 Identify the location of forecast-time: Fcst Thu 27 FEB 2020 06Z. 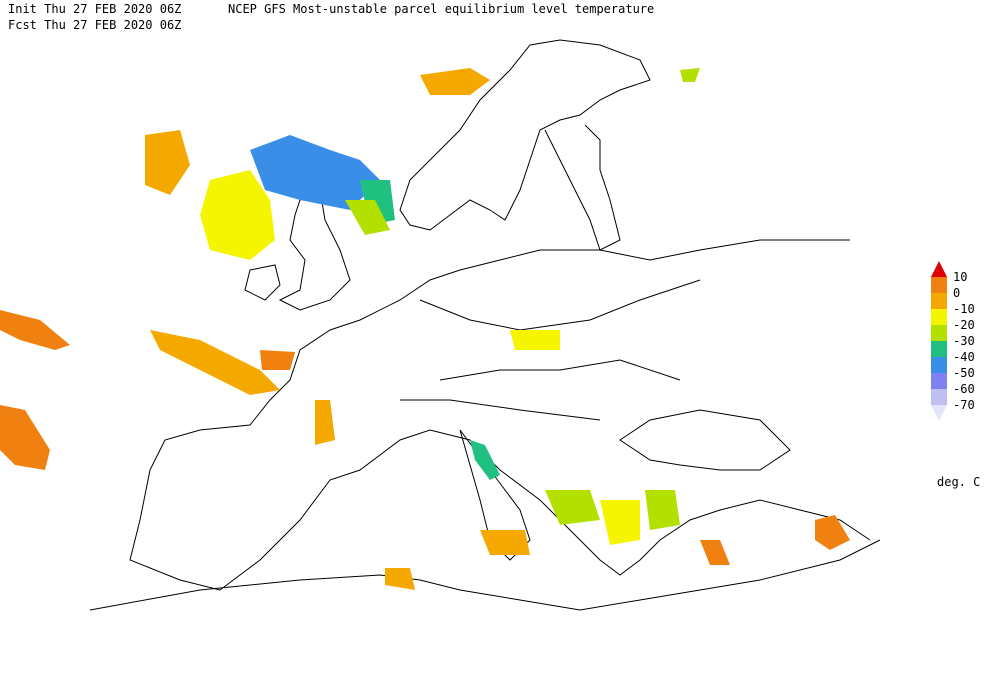
(94, 25).